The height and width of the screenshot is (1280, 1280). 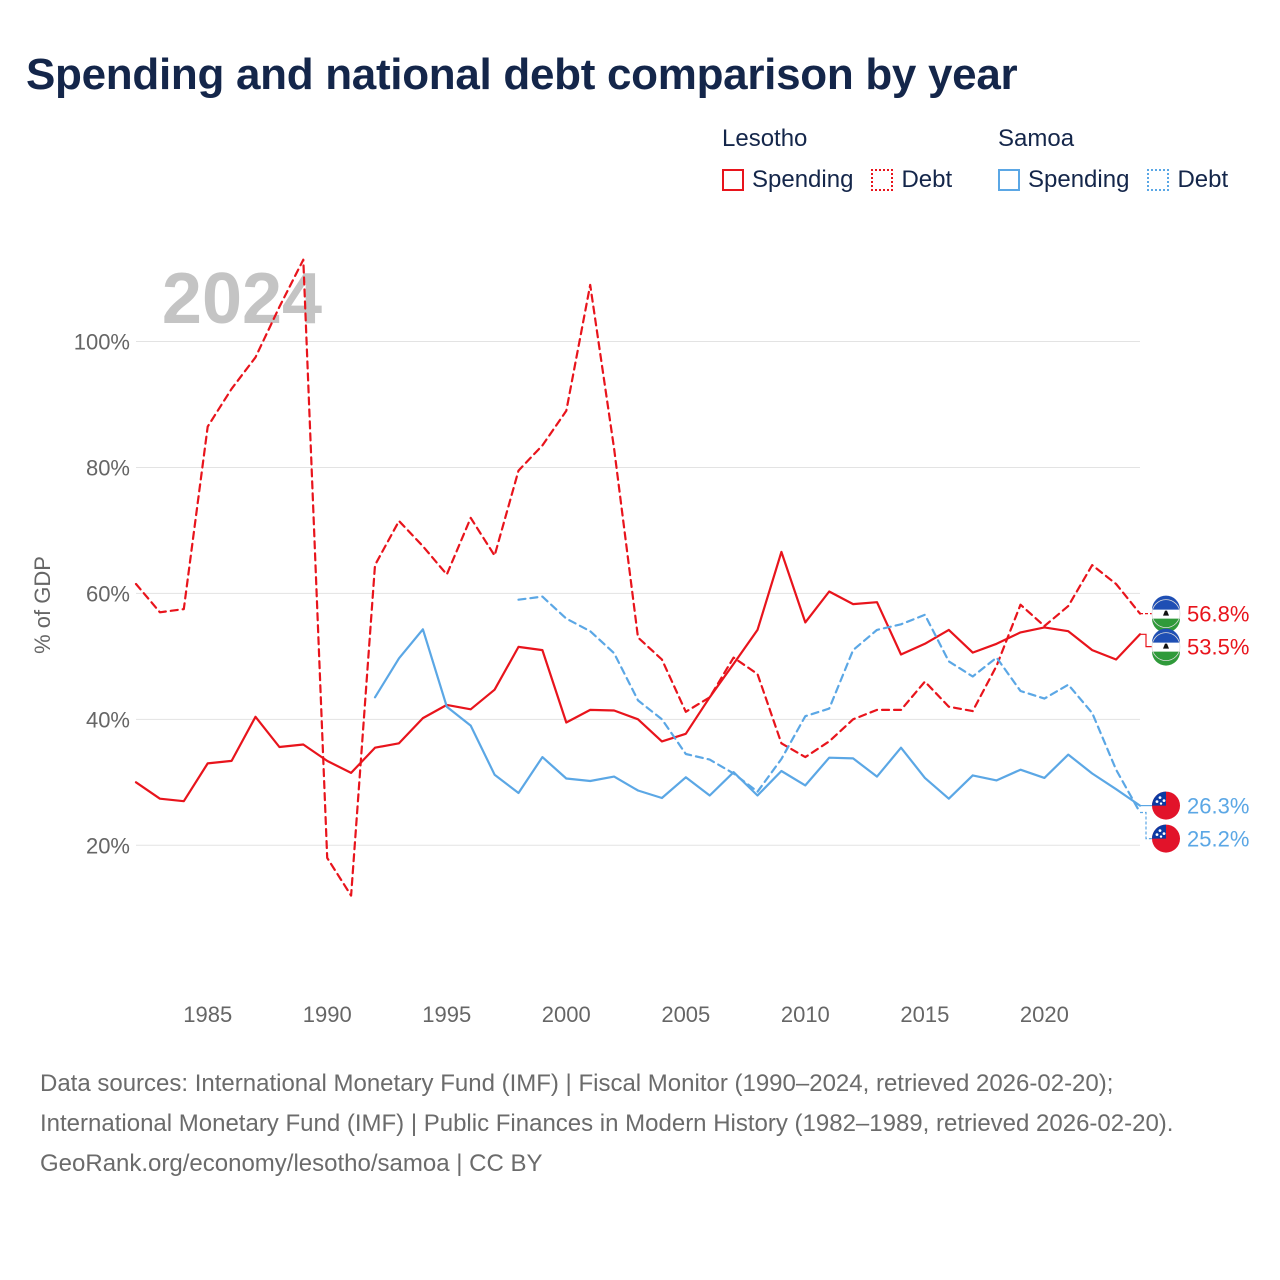 What do you see at coordinates (242, 299) in the screenshot?
I see `year-watermark: 2024` at bounding box center [242, 299].